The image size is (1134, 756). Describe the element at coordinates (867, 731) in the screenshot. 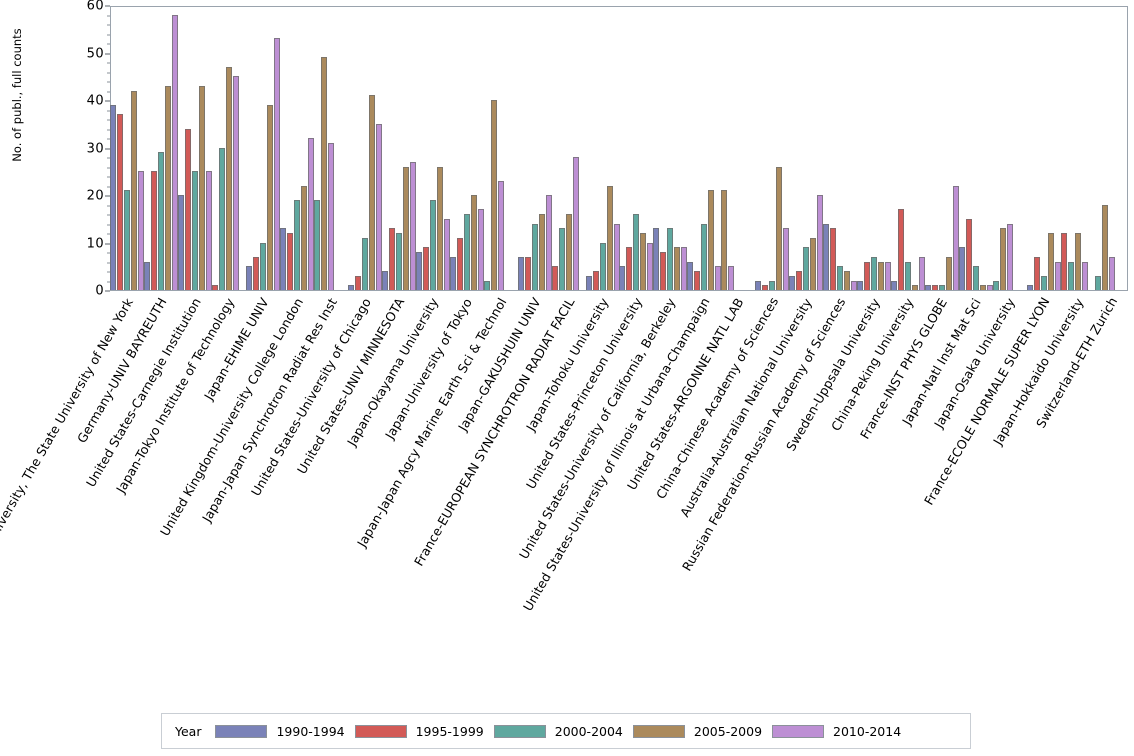

I see `legend-label: 2010-2014` at that location.